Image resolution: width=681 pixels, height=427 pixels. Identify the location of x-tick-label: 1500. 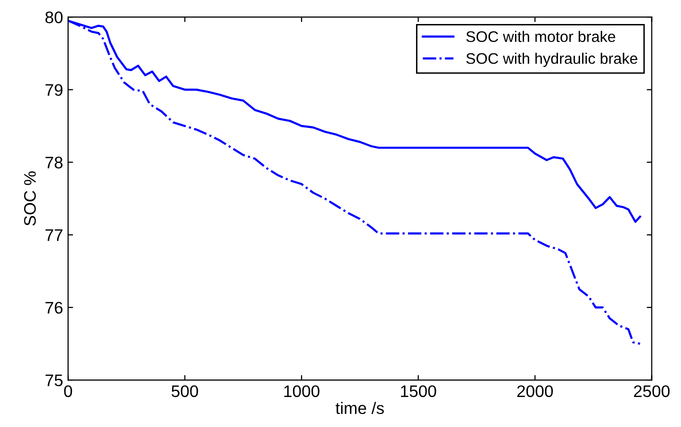
(418, 391).